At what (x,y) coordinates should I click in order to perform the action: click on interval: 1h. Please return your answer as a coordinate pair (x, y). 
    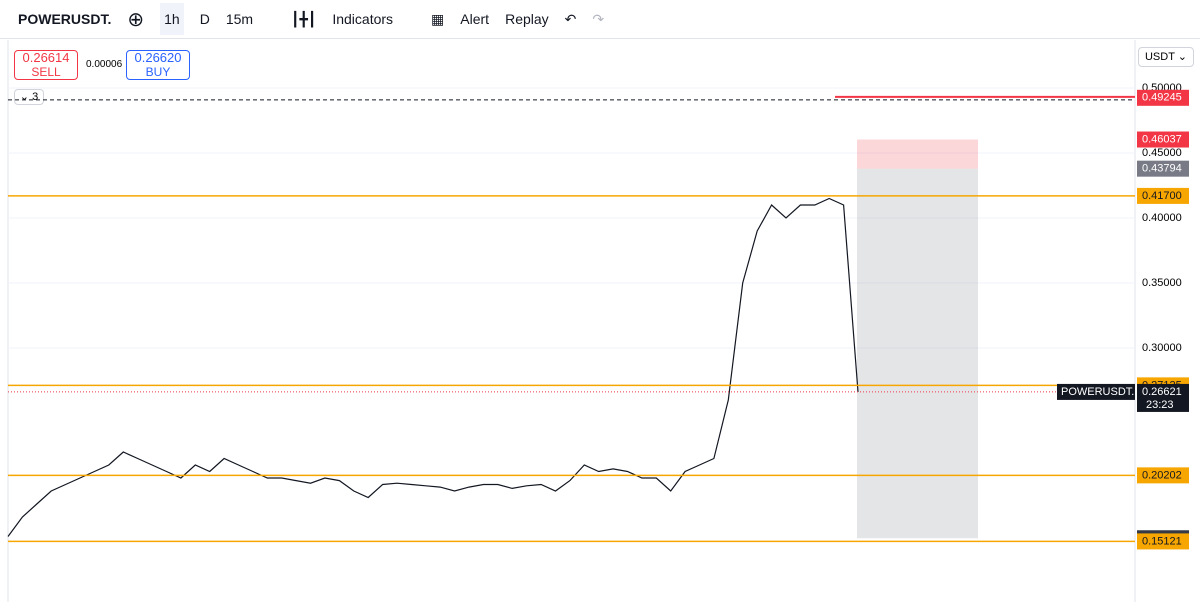
    Looking at the image, I should click on (172, 19).